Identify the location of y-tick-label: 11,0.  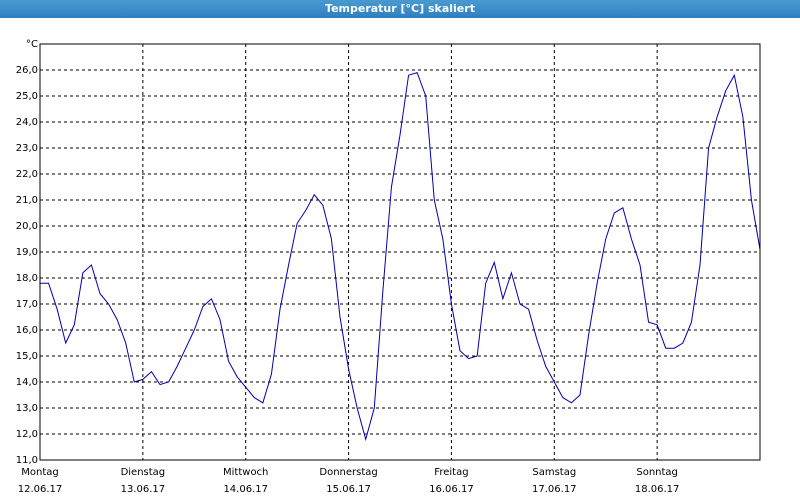
(27, 460).